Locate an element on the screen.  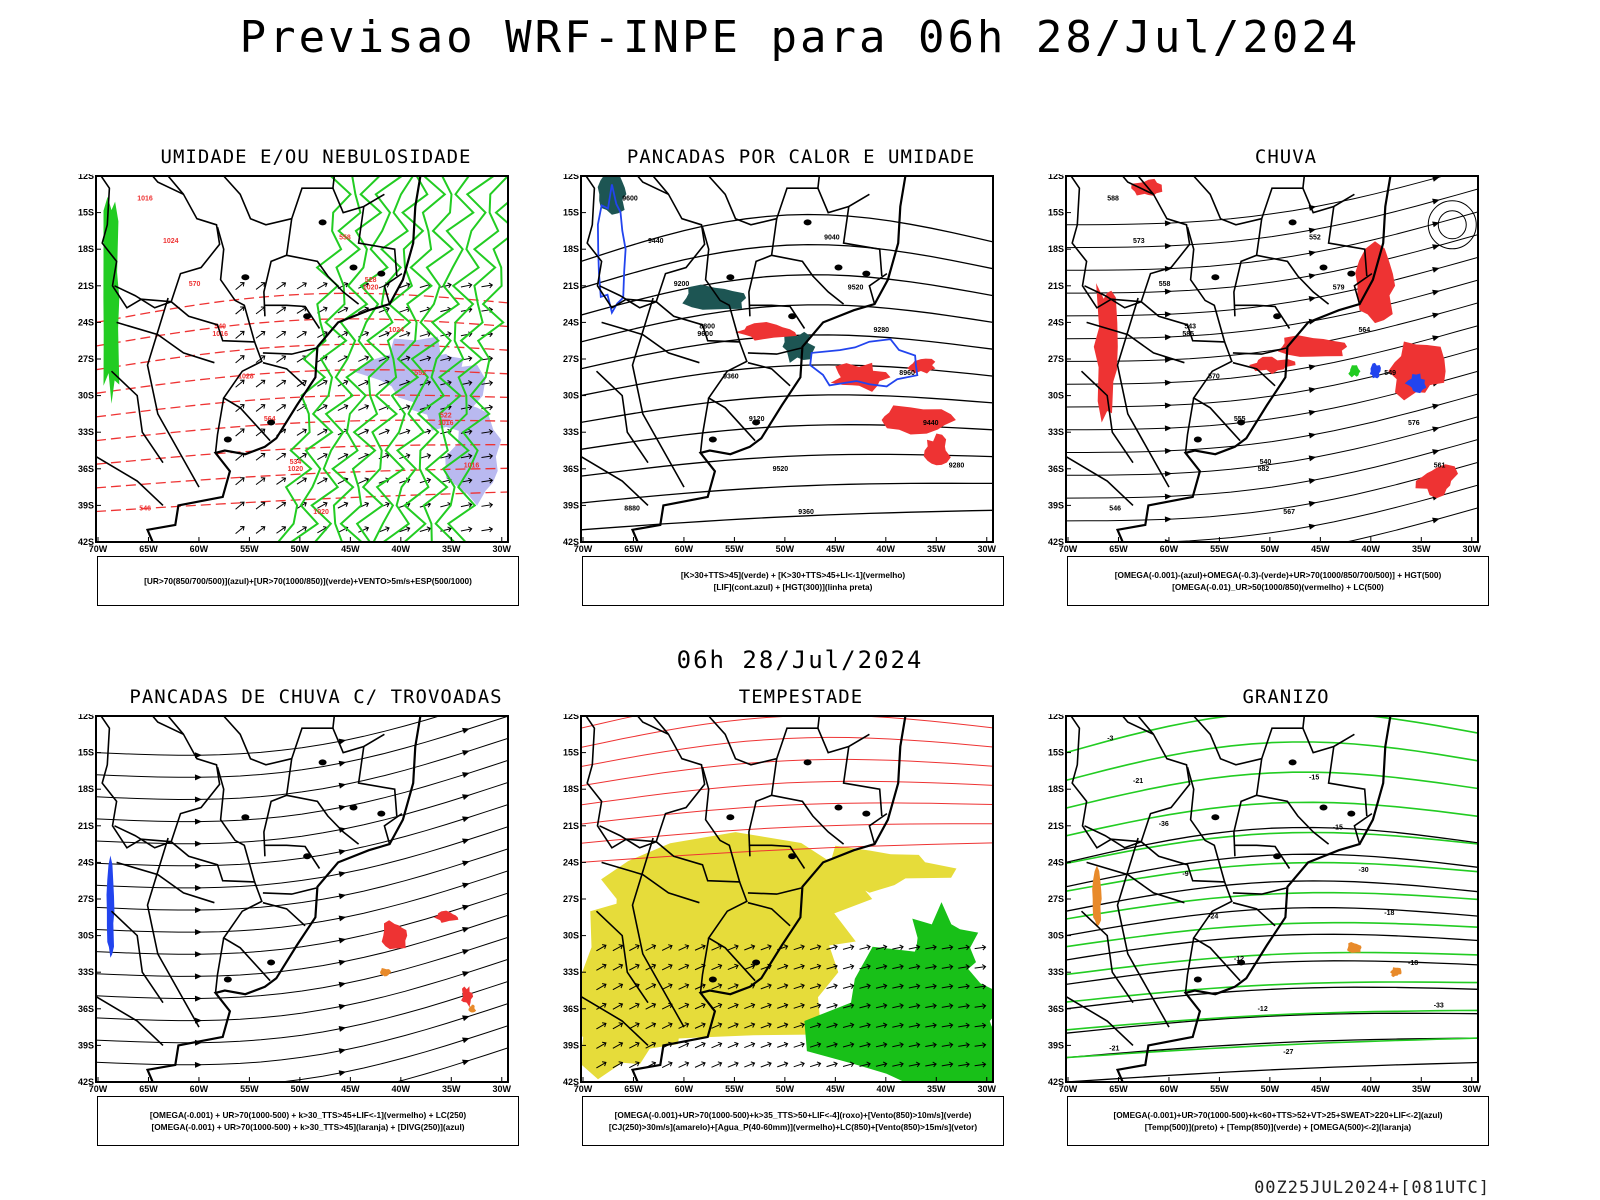
lif-contours is located at coordinates (757, 286).